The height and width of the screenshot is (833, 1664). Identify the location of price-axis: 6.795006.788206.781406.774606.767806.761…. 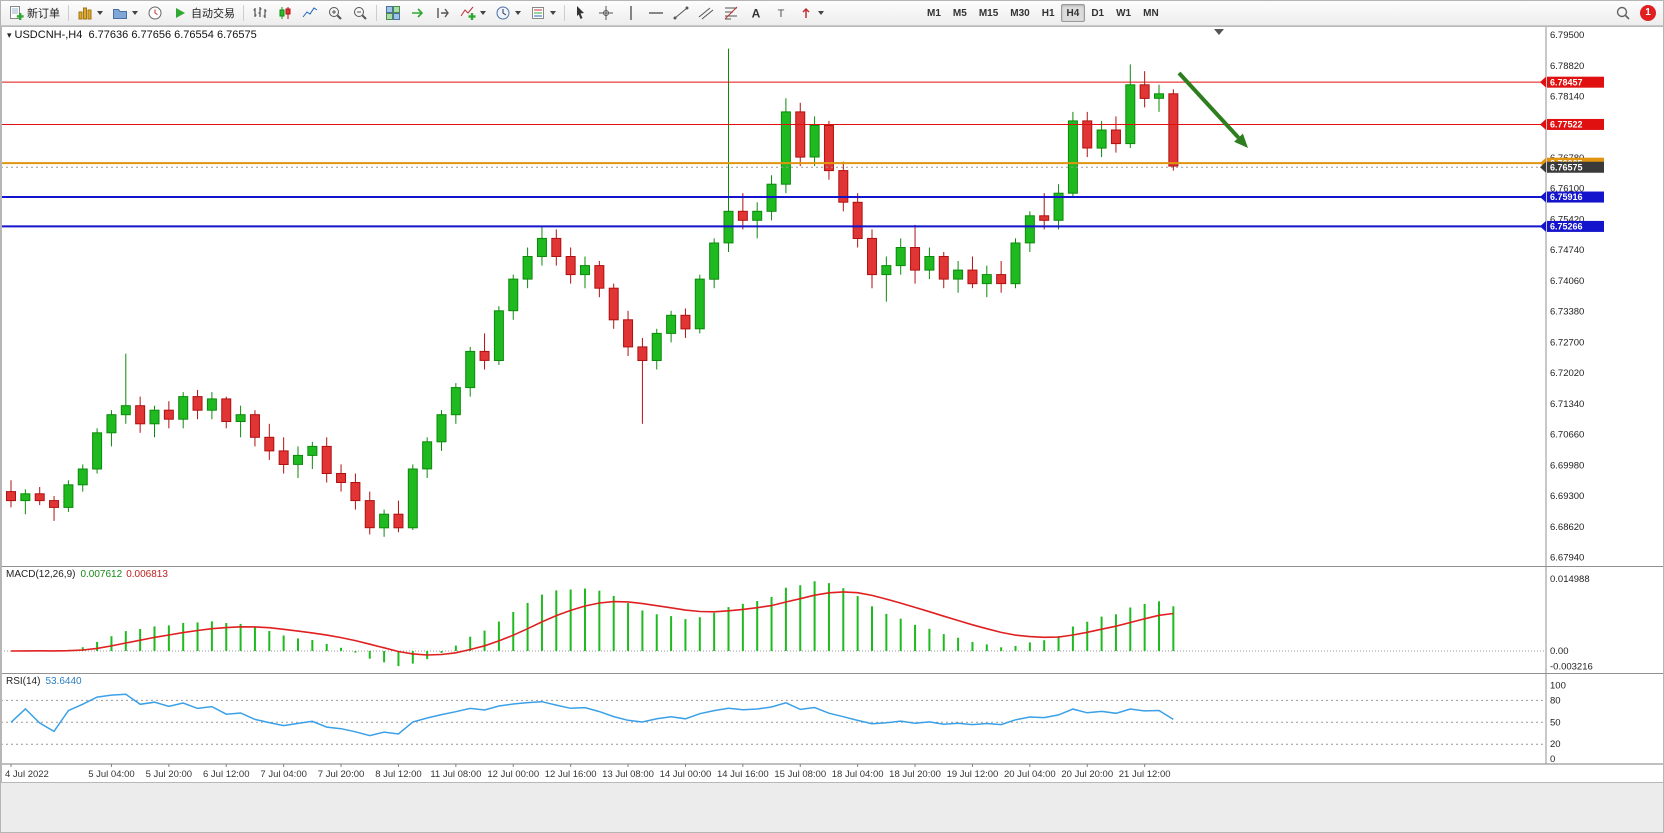
(1571, 397).